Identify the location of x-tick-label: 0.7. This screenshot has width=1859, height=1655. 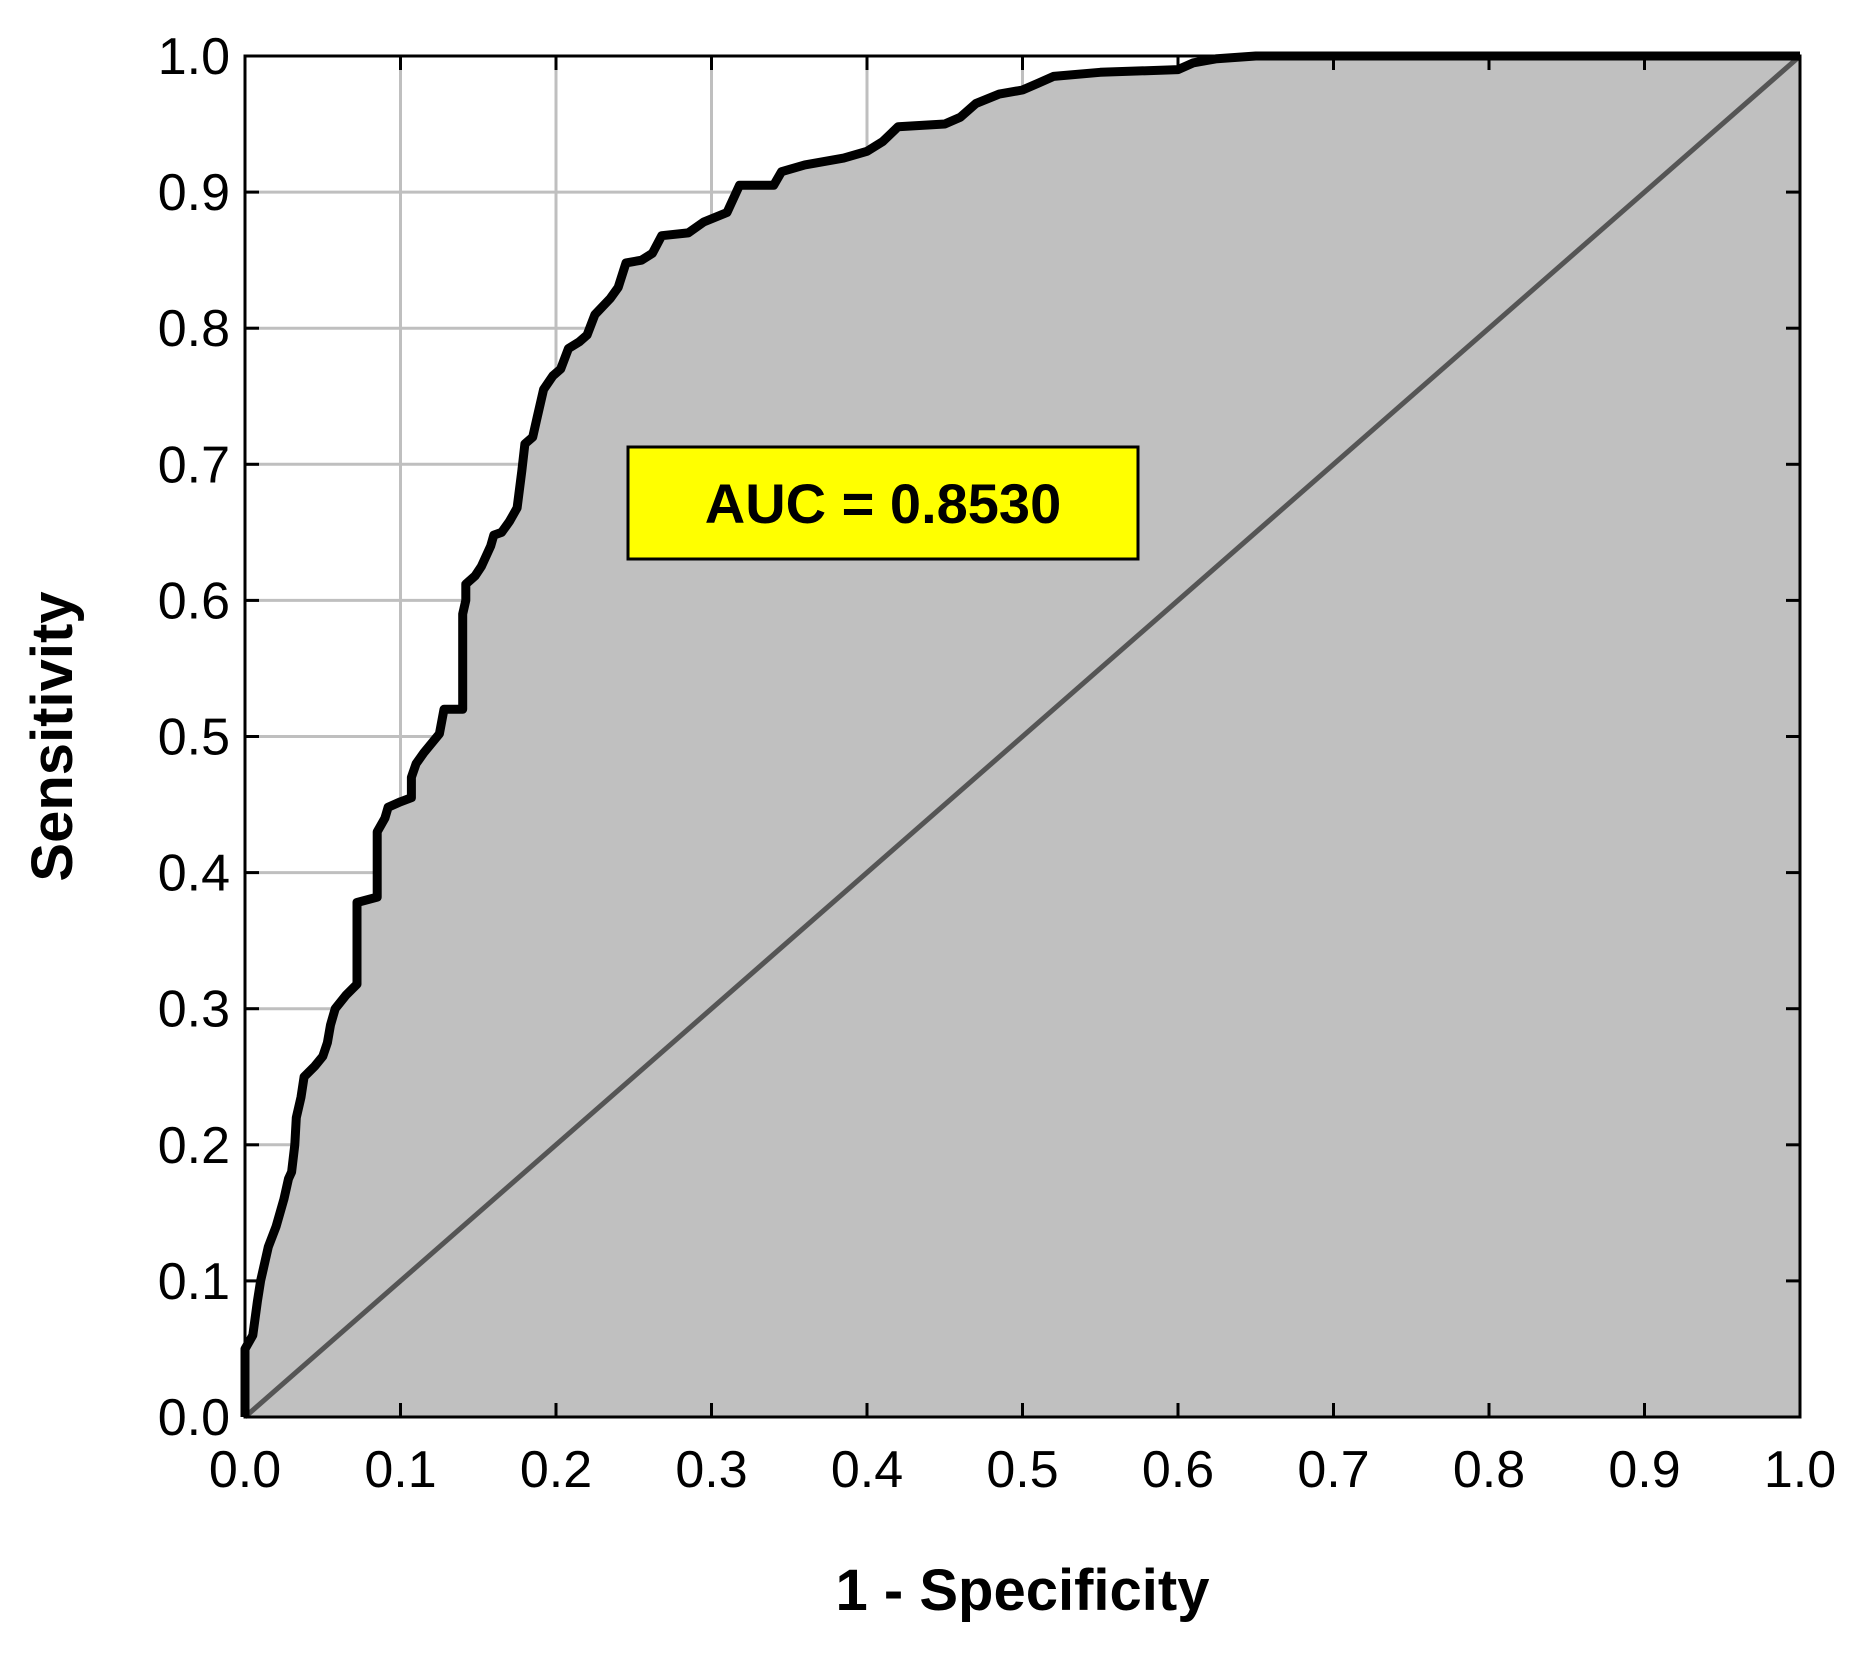
(1333, 1470).